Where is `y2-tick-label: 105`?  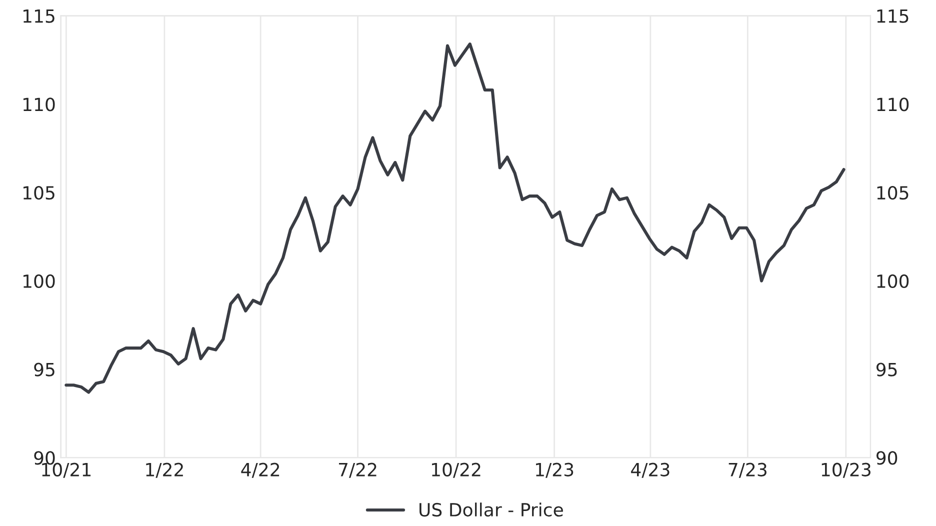 y2-tick-label: 105 is located at coordinates (892, 193).